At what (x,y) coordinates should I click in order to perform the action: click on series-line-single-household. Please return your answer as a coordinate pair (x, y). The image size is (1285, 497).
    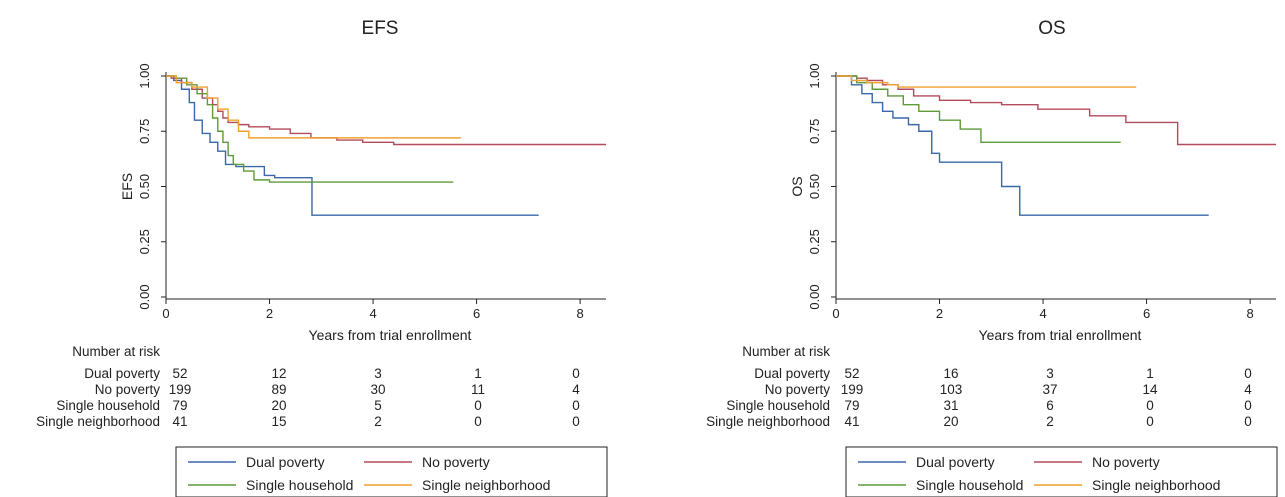
    Looking at the image, I should click on (310, 129).